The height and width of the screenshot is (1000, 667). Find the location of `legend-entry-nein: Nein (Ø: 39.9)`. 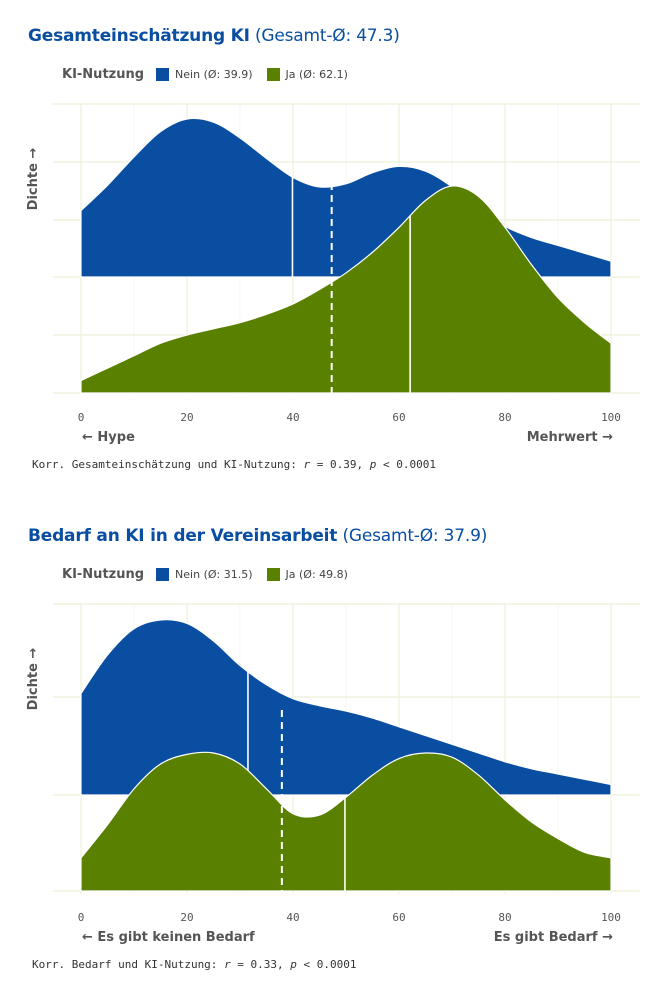

legend-entry-nein: Nein (Ø: 39.9) is located at coordinates (204, 74).